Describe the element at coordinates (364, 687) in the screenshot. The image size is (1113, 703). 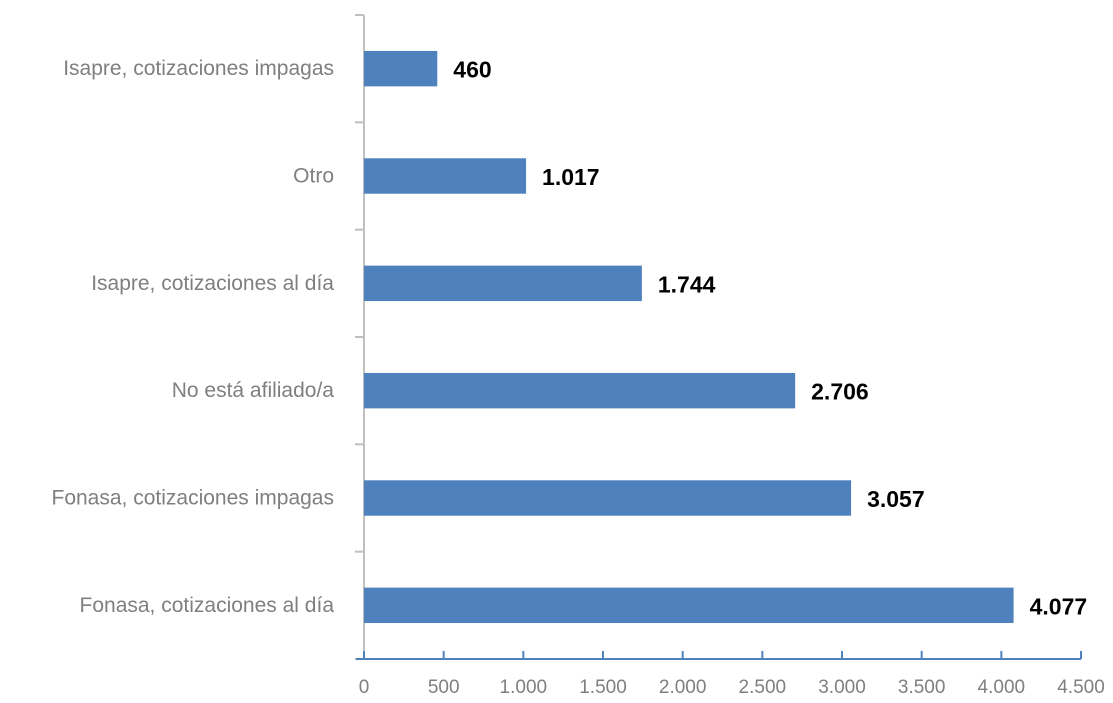
I see `x-tick-label: 0` at that location.